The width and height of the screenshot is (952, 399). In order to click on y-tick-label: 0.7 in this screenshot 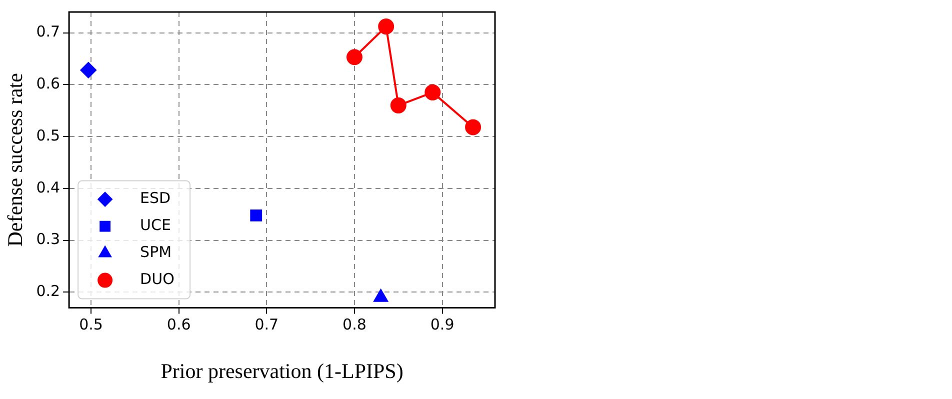, I will do `click(48, 31)`.